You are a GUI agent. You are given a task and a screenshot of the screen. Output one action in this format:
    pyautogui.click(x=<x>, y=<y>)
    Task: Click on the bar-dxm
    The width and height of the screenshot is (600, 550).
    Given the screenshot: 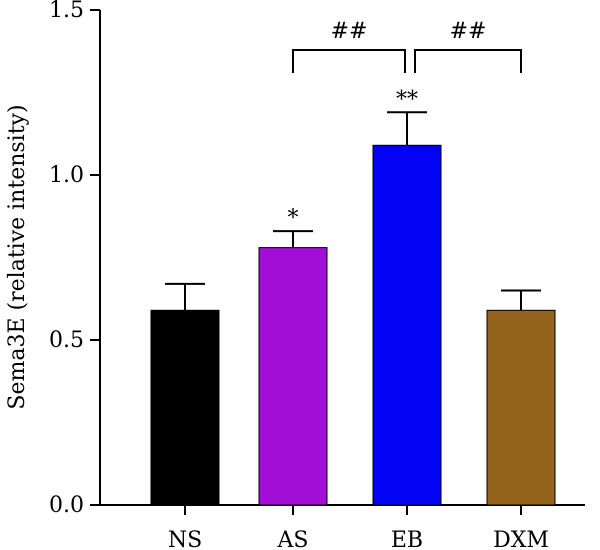 What is the action you would take?
    pyautogui.click(x=521, y=407)
    